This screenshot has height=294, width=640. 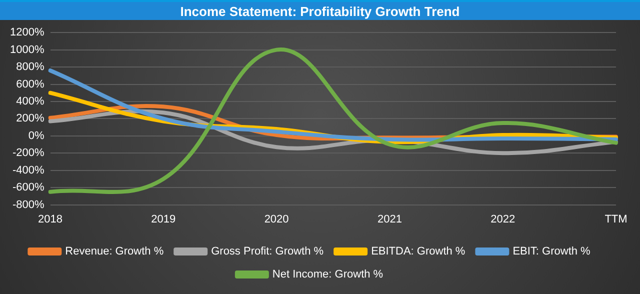 What do you see at coordinates (114, 252) in the screenshot?
I see `legend-label: Revenue: Growth %` at bounding box center [114, 252].